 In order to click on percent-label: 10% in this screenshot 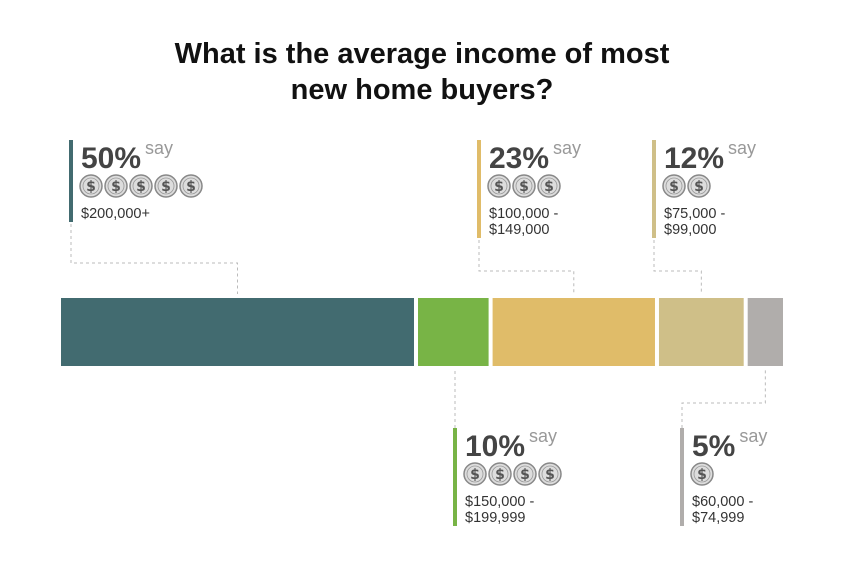, I will do `click(495, 446)`.